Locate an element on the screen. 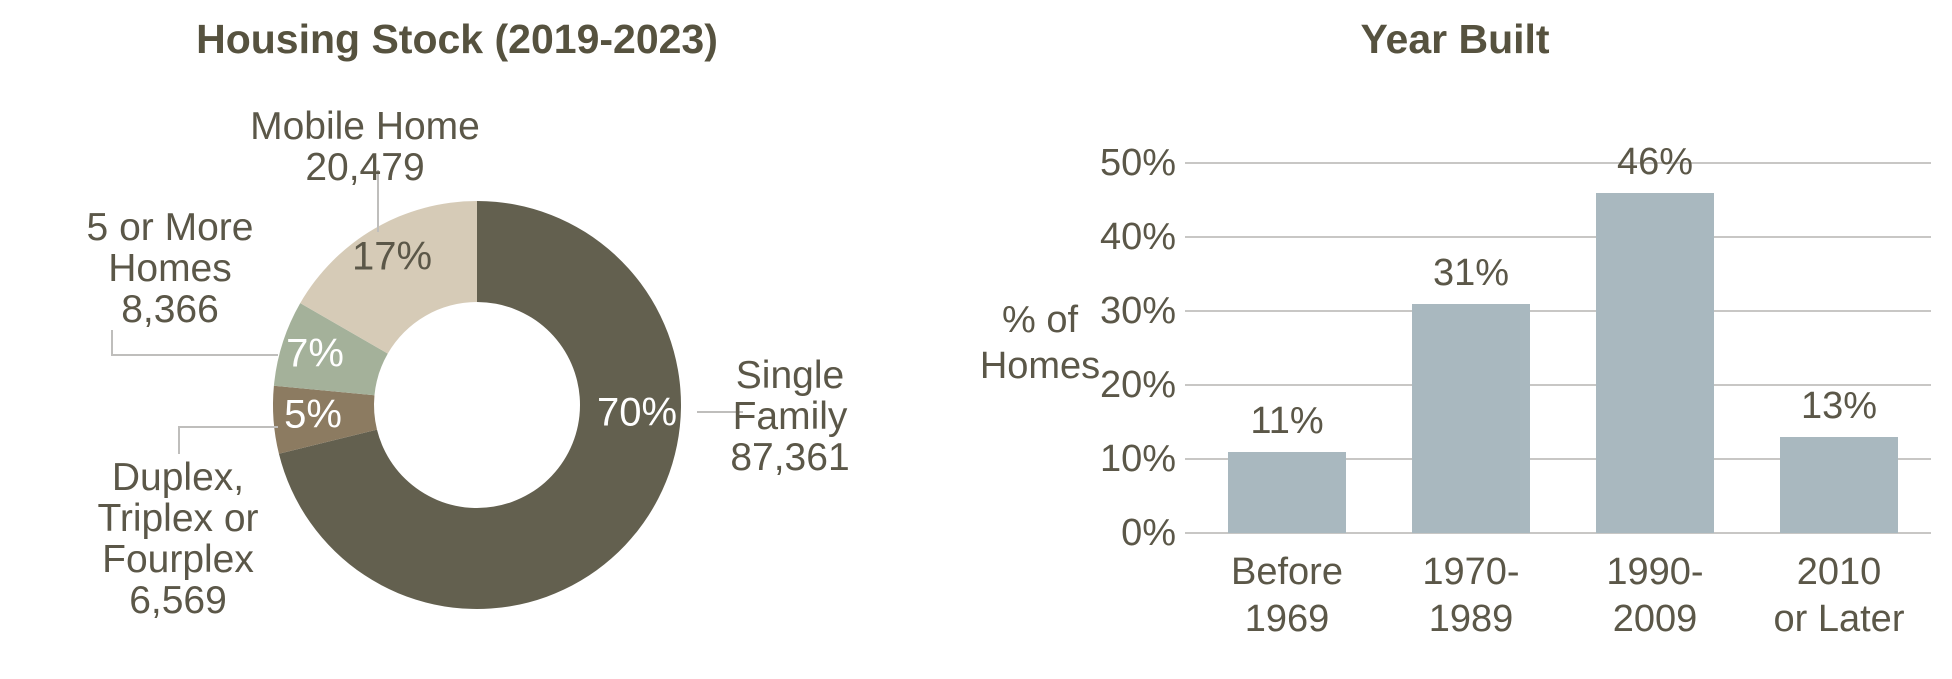 The image size is (1952, 679). bar-y-axis-title: % of Homes is located at coordinates (1040, 343).